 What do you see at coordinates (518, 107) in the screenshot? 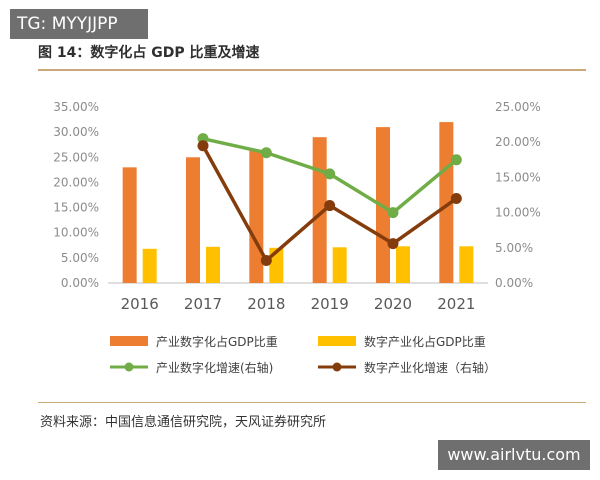
I see `right-tick-label: 25.00%` at bounding box center [518, 107].